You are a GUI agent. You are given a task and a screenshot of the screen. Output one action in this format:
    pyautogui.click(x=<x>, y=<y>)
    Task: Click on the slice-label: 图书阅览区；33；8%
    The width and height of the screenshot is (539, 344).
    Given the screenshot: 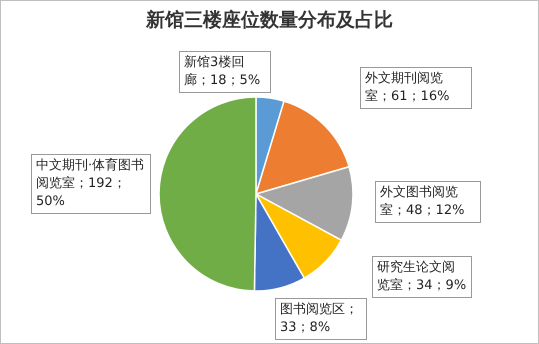 What is the action you would take?
    pyautogui.click(x=321, y=319)
    